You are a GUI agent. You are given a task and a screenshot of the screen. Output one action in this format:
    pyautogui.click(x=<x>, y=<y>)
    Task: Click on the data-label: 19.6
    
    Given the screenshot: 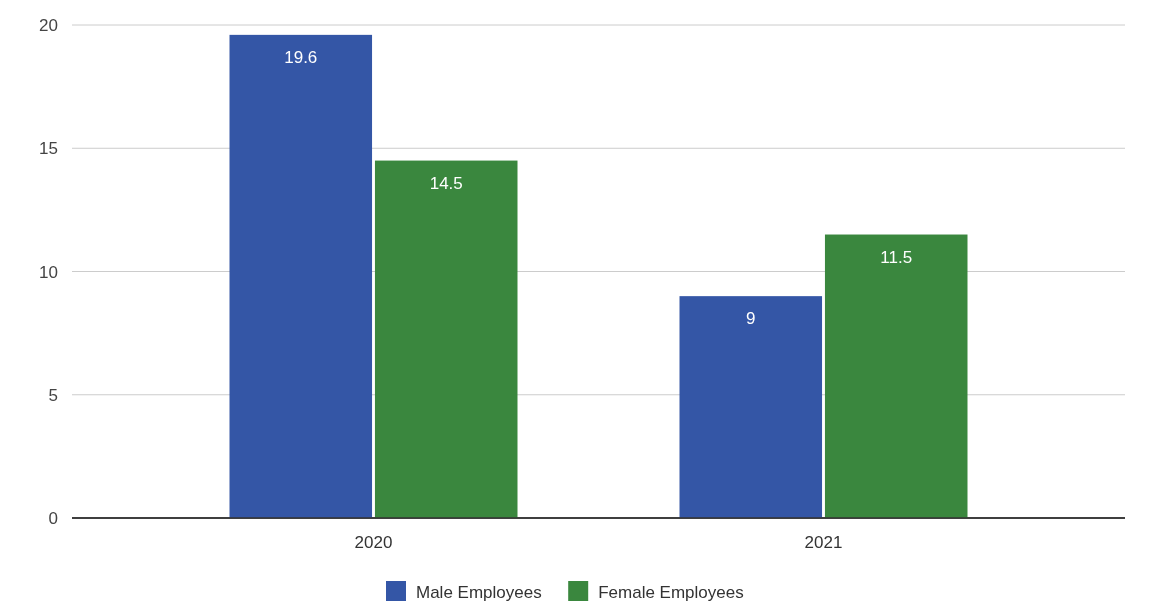 What is the action you would take?
    pyautogui.click(x=301, y=57)
    